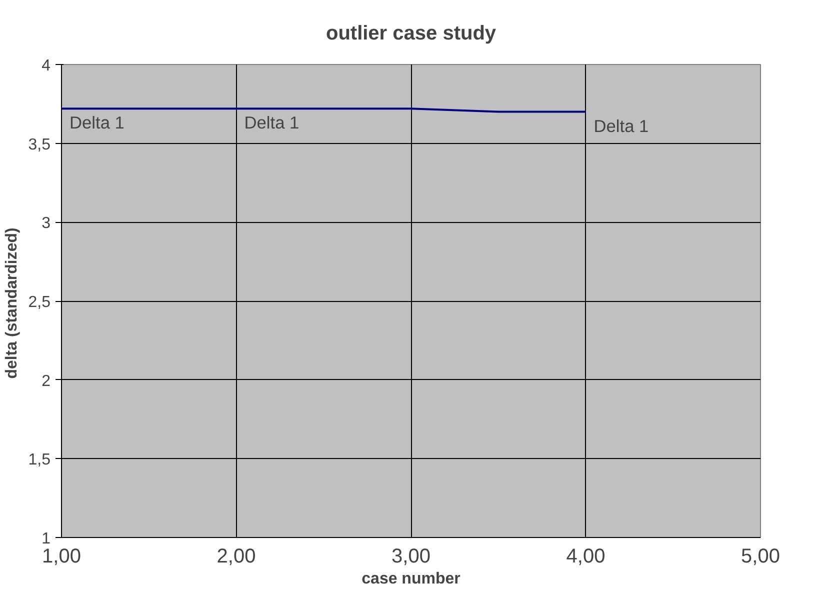 The height and width of the screenshot is (597, 813). I want to click on y-tick-label: 1,5, so click(39, 460).